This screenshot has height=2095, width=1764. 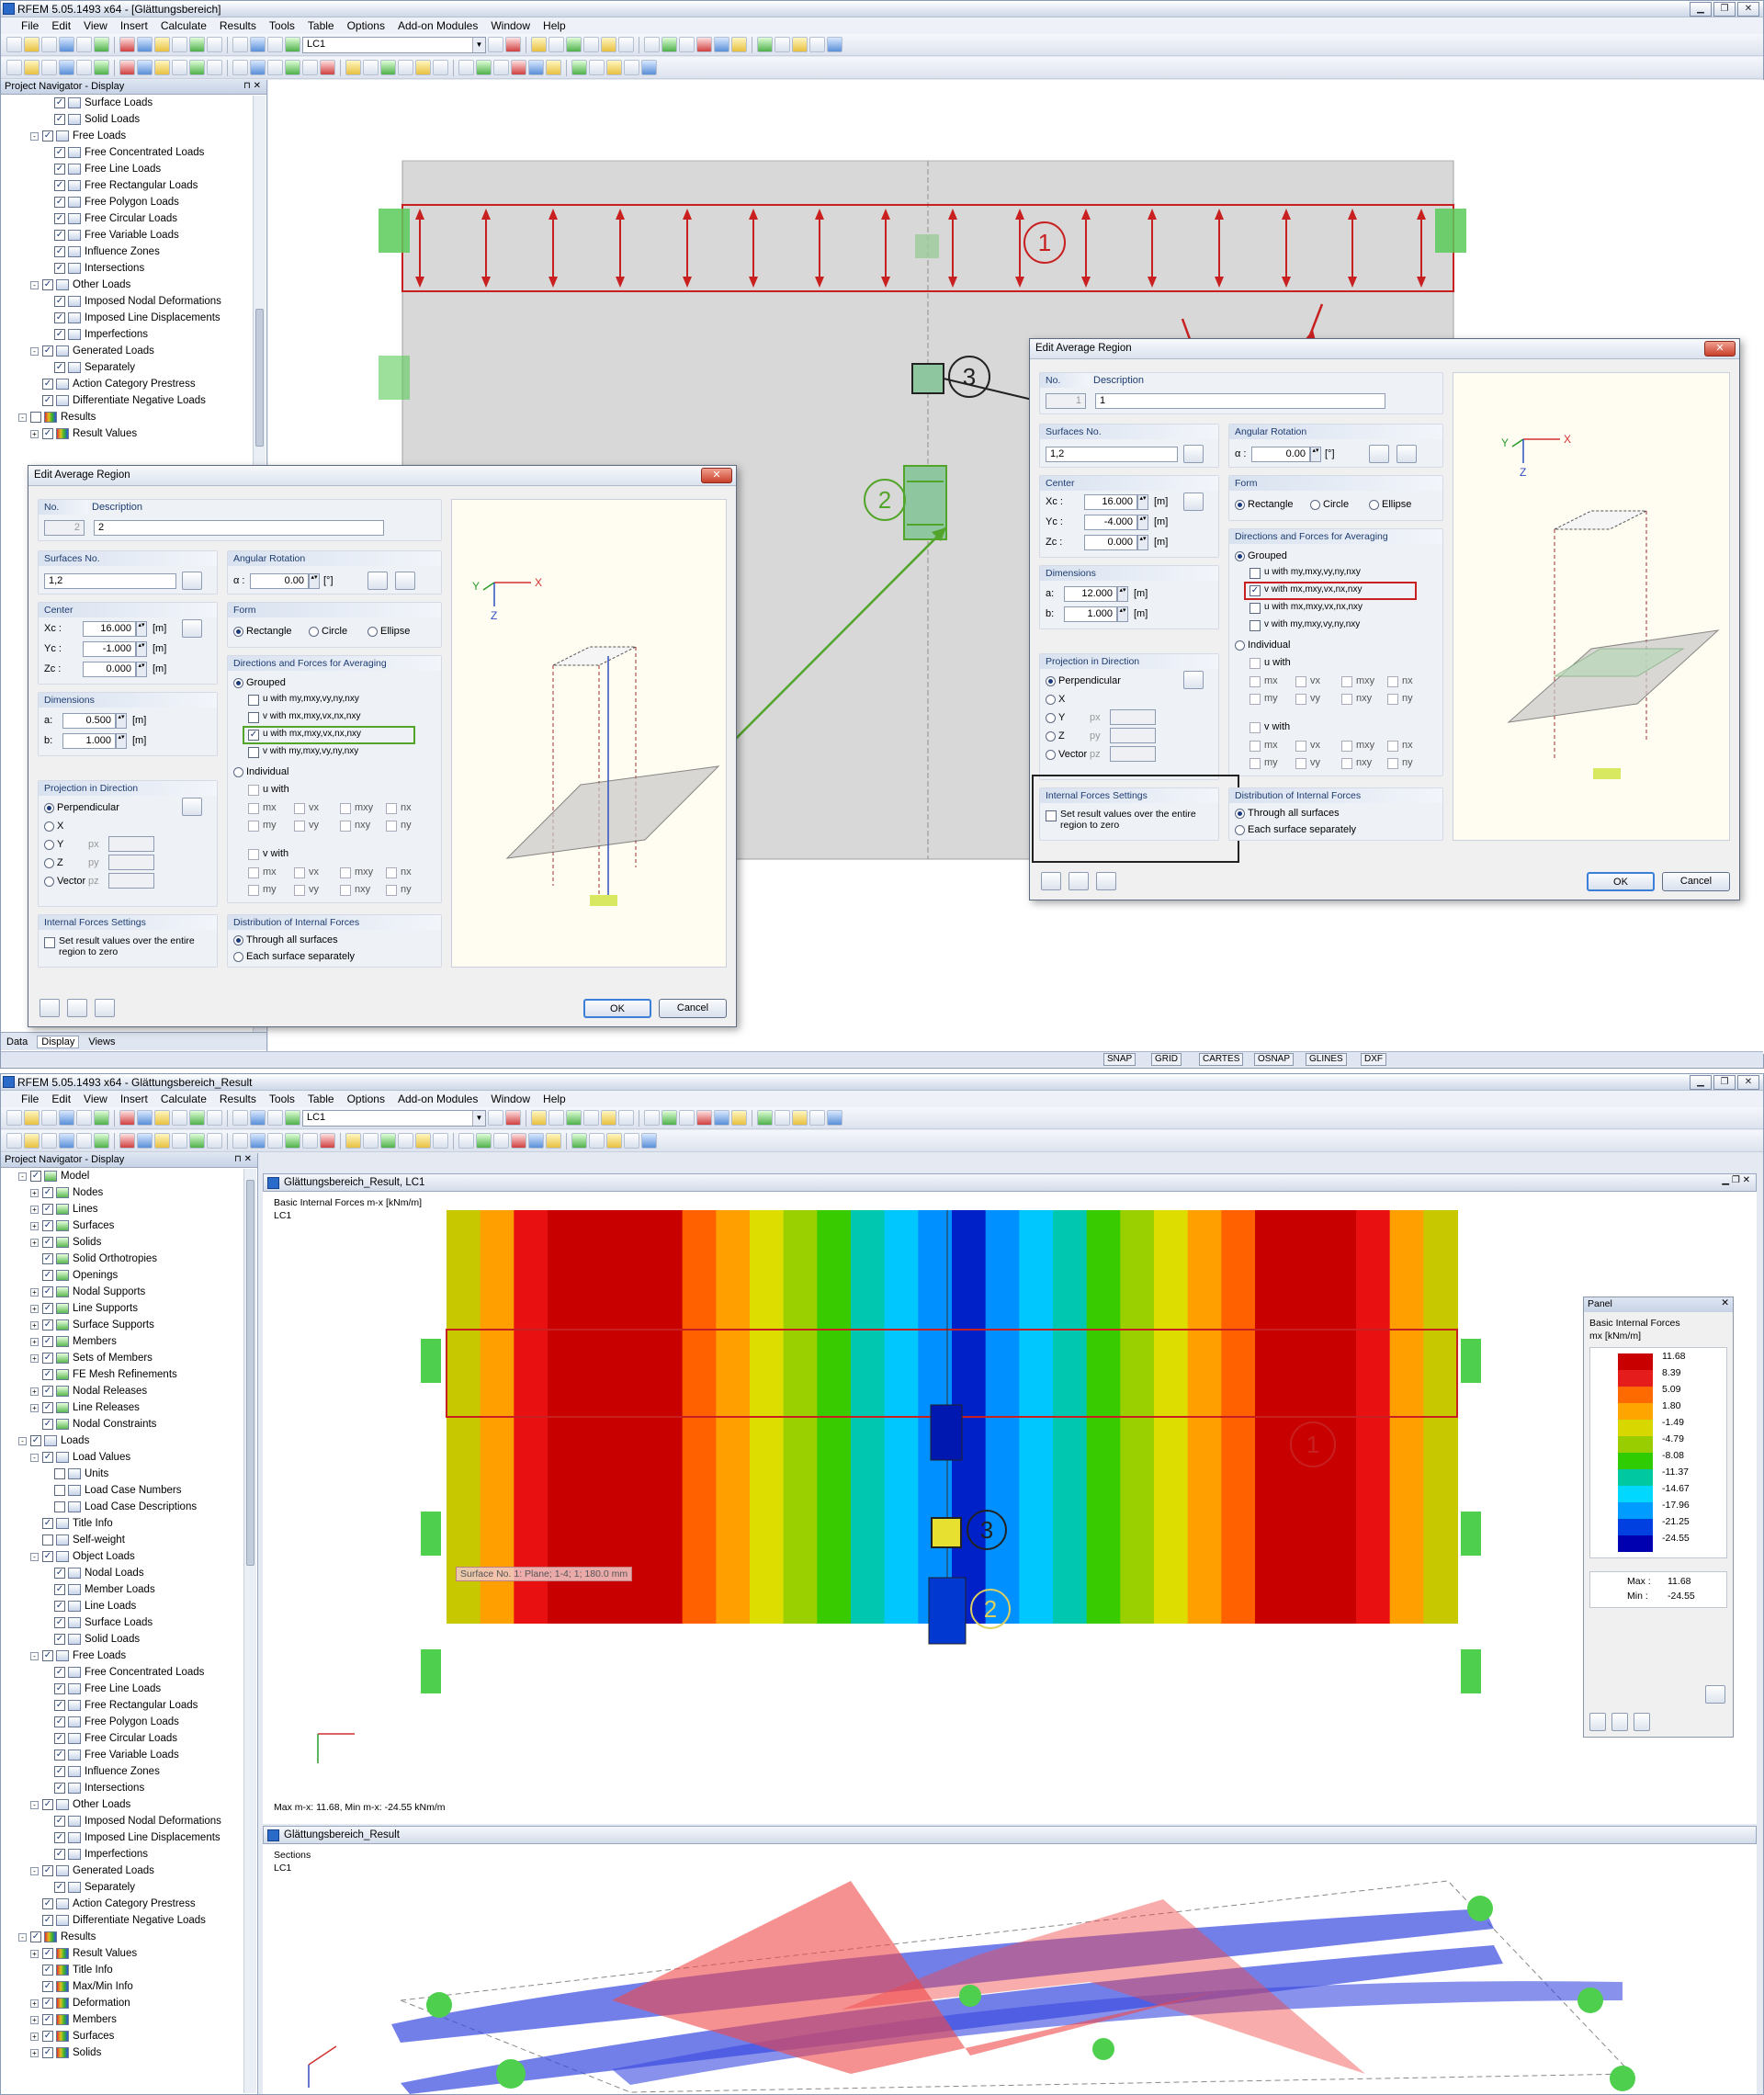 What do you see at coordinates (238, 632) in the screenshot?
I see `form-rectangle-radio` at bounding box center [238, 632].